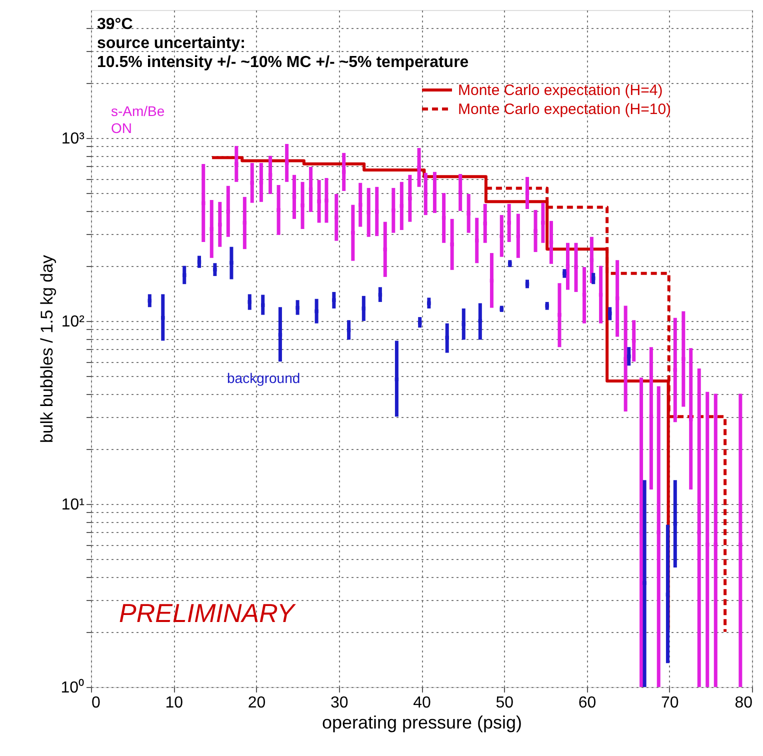 This screenshot has height=756, width=763. Describe the element at coordinates (422, 703) in the screenshot. I see `x-tick-label: 40` at that location.